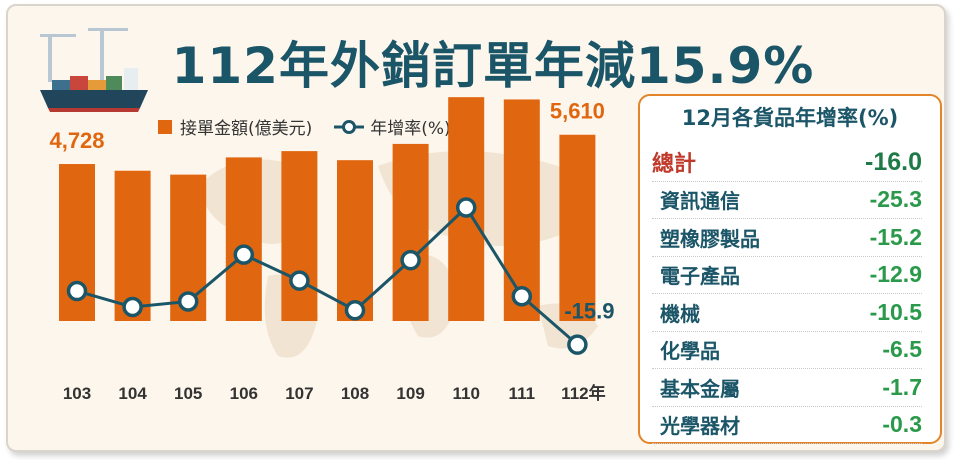 The image size is (960, 460). What do you see at coordinates (131, 79) in the screenshot?
I see `ship-bridge` at bounding box center [131, 79].